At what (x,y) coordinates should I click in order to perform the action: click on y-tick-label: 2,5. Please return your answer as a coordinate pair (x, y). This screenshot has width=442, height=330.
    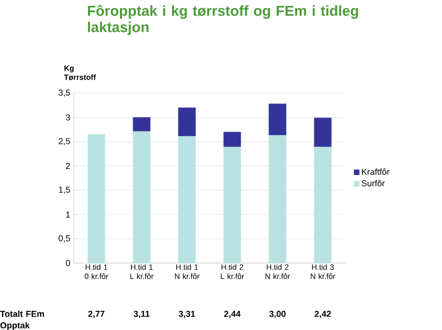
    Looking at the image, I should click on (64, 142).